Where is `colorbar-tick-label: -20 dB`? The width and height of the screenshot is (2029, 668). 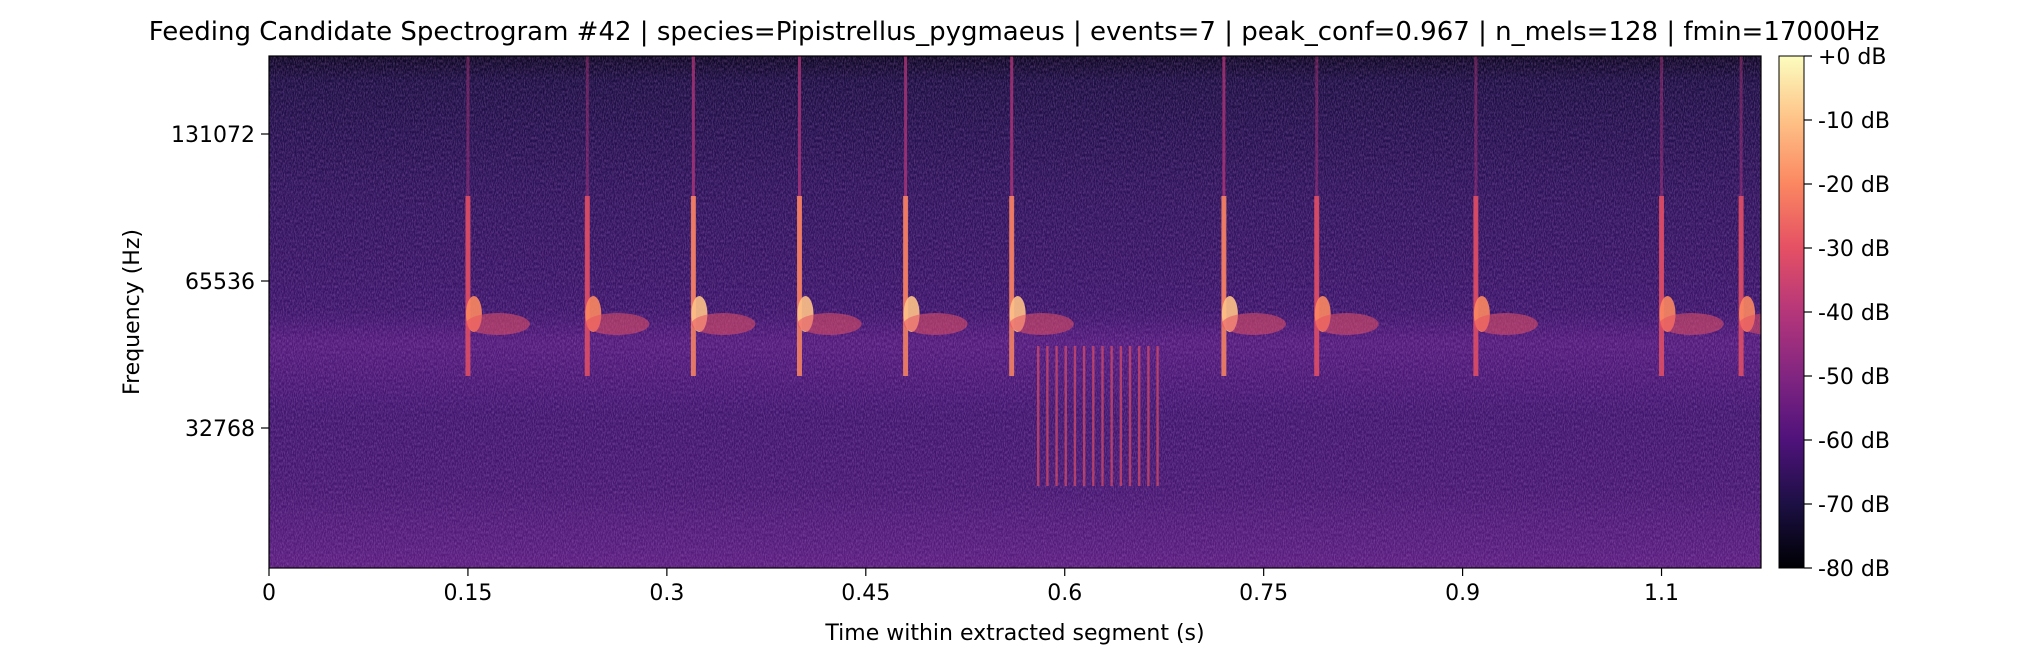 colorbar-tick-label: -20 dB is located at coordinates (1854, 185).